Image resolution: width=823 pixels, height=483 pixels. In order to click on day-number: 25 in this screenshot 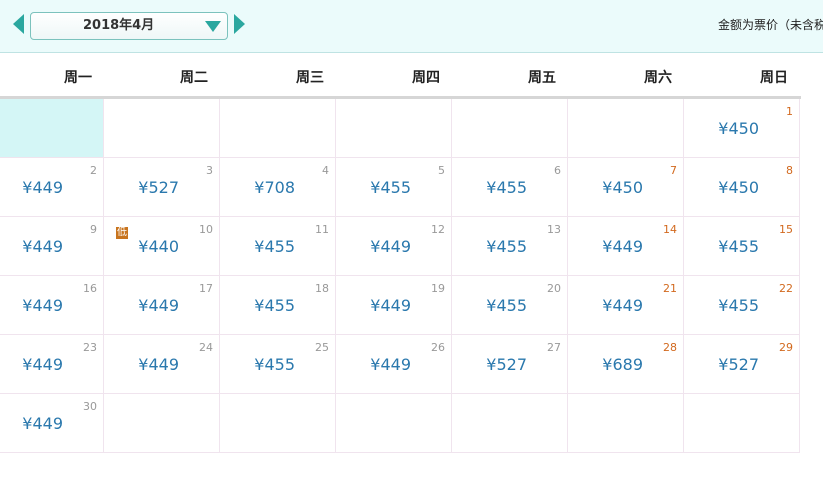, I will do `click(322, 347)`.